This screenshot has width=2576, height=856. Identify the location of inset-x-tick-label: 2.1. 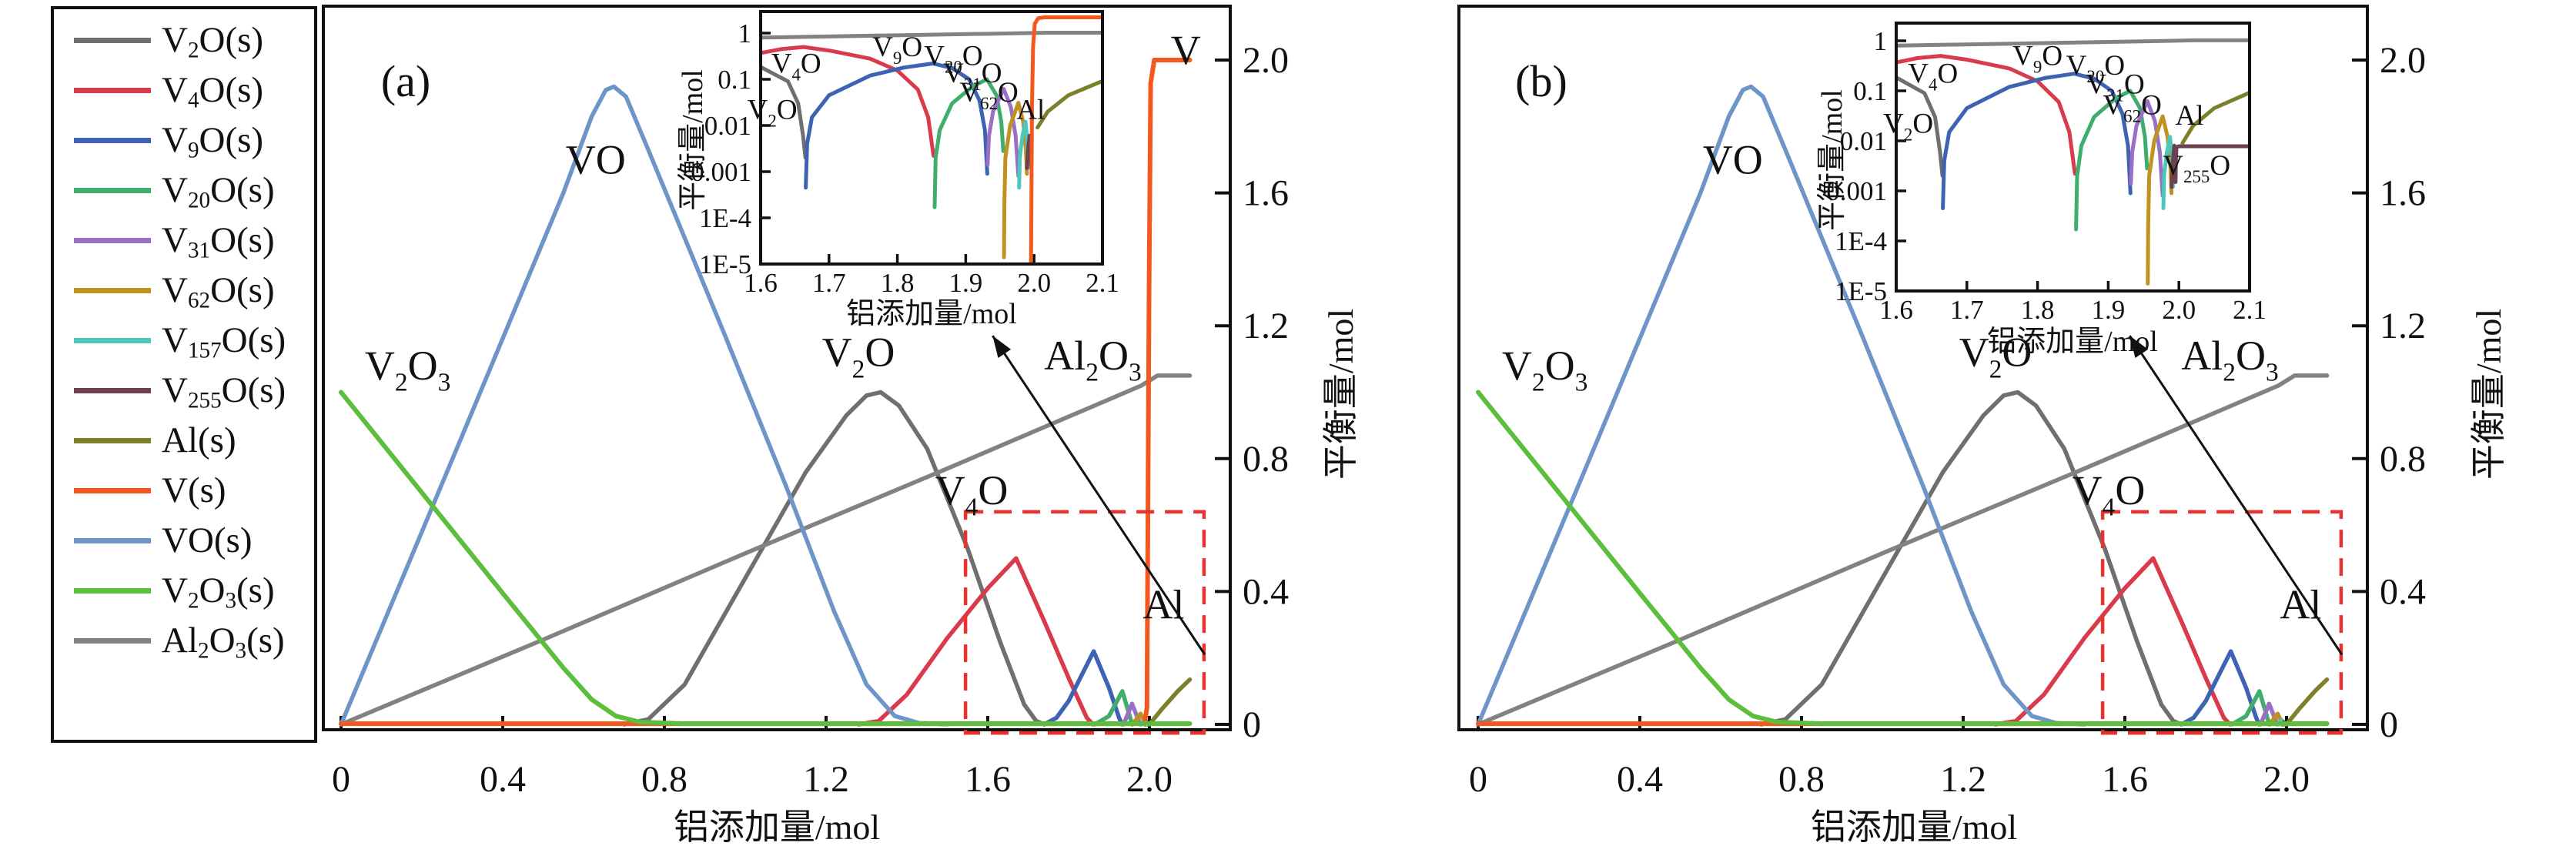
(1102, 283).